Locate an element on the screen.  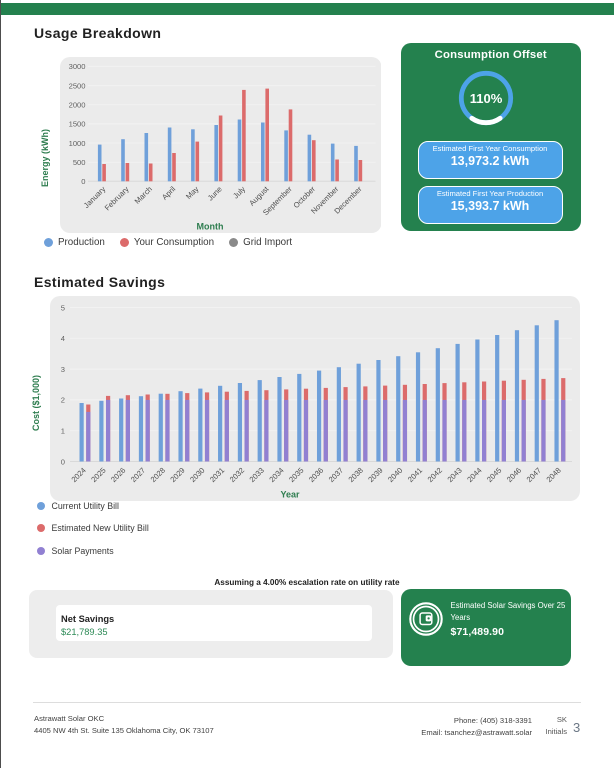
svg-text: Year is located at coordinates (290, 495).